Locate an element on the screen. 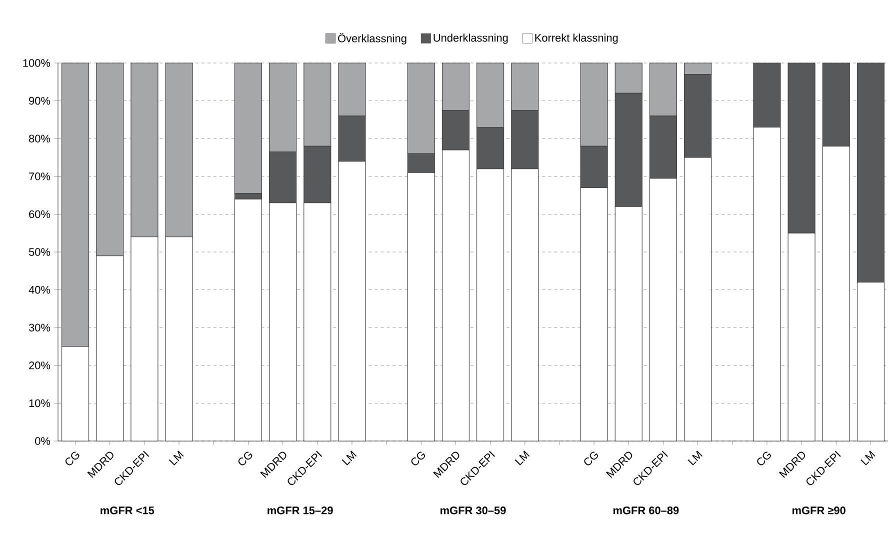 The image size is (895, 543). legend-label: Överklassning is located at coordinates (372, 38).